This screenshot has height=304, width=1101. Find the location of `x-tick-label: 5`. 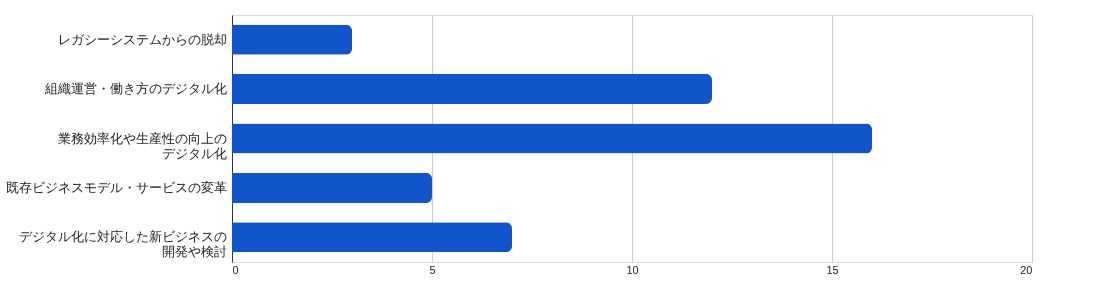

x-tick-label: 5 is located at coordinates (432, 269).